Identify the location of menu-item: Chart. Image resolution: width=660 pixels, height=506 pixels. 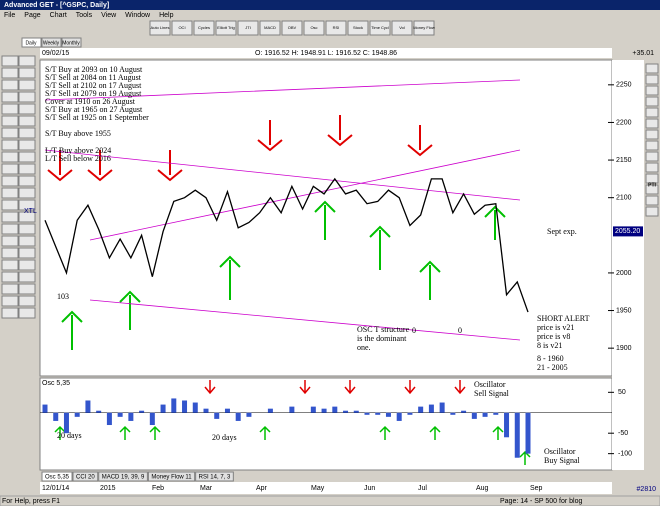
(58, 15).